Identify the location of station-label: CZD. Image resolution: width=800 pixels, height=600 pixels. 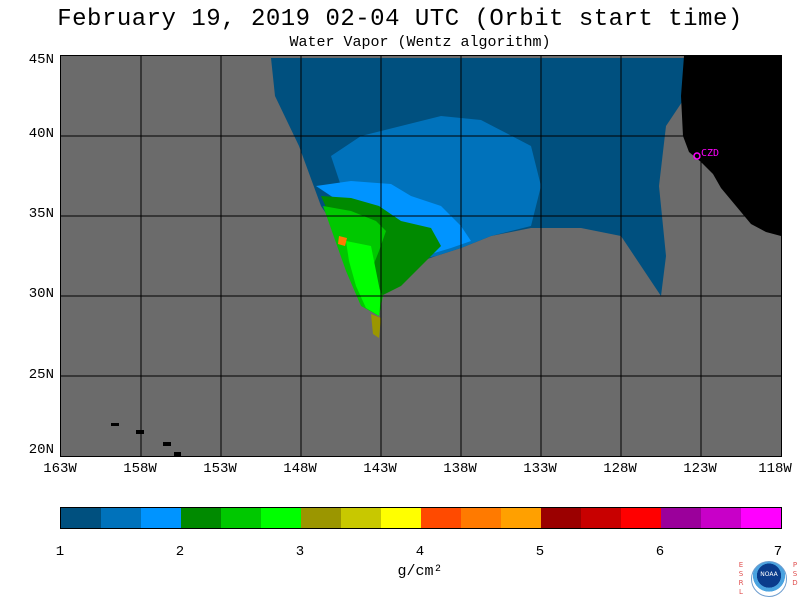
(710, 153).